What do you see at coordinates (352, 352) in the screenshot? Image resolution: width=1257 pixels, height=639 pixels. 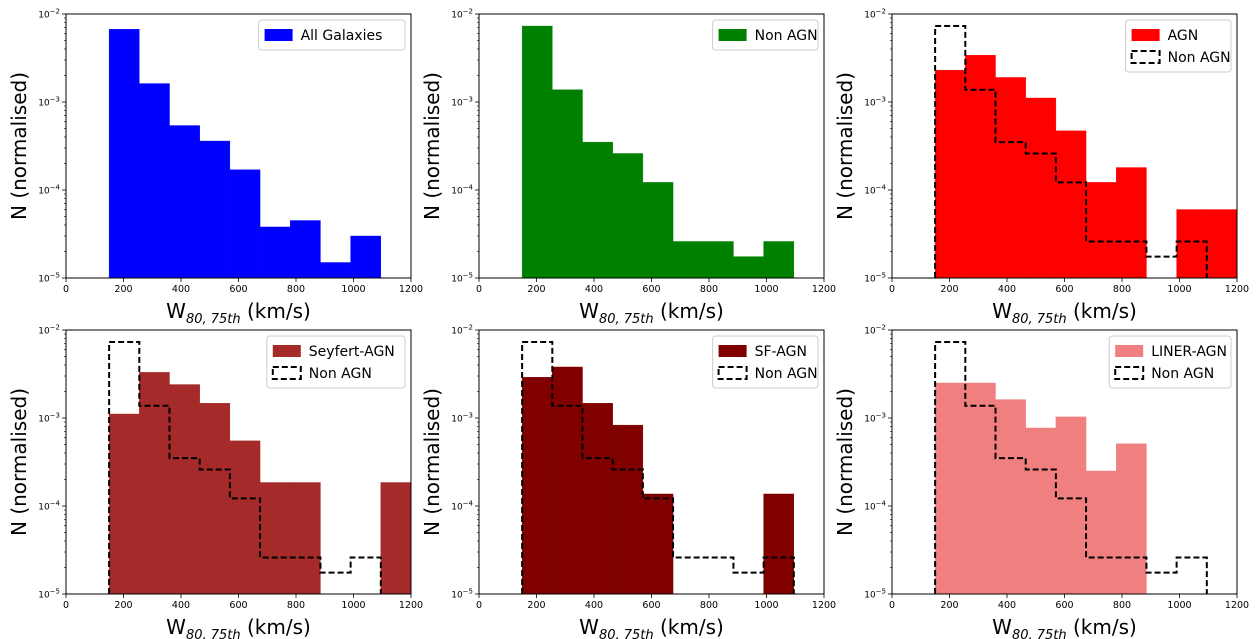 I see `legend-label-seyfert-agn: Seyfert-AGN` at bounding box center [352, 352].